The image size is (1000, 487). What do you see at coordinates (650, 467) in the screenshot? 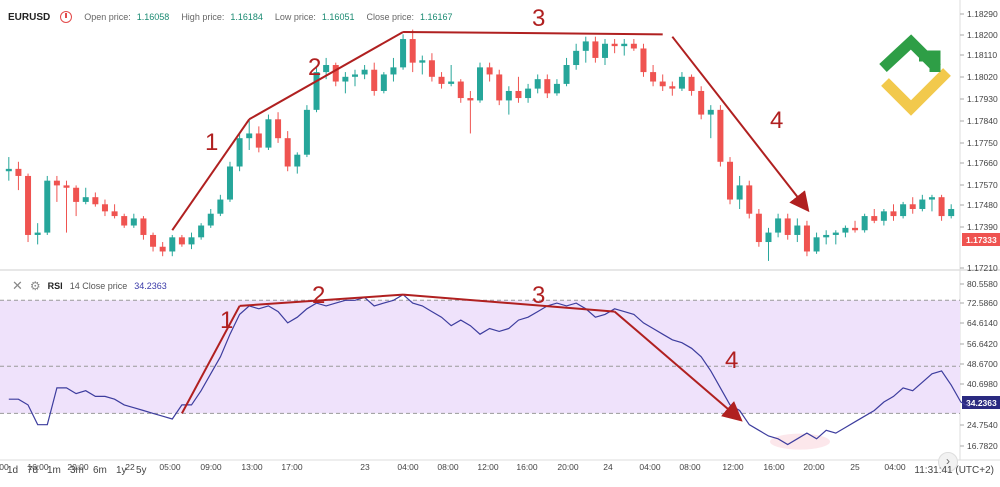
I see `time-tick-label: 04:00` at bounding box center [650, 467].